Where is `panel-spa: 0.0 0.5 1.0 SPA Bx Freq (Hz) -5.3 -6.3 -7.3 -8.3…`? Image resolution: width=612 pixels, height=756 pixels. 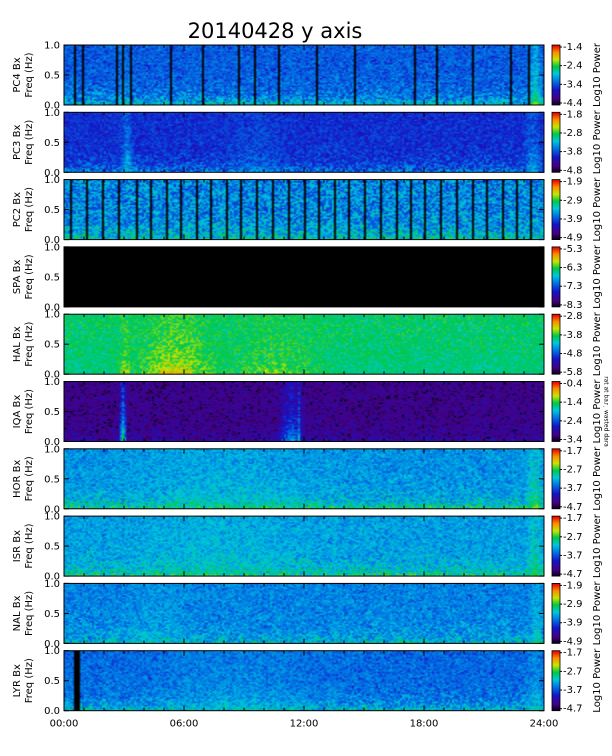
panel-spa: 0.0 0.5 1.0 SPA Bx Freq (Hz) -5.3 -6.3 -7.3 -8.3… is located at coordinates (307, 277).